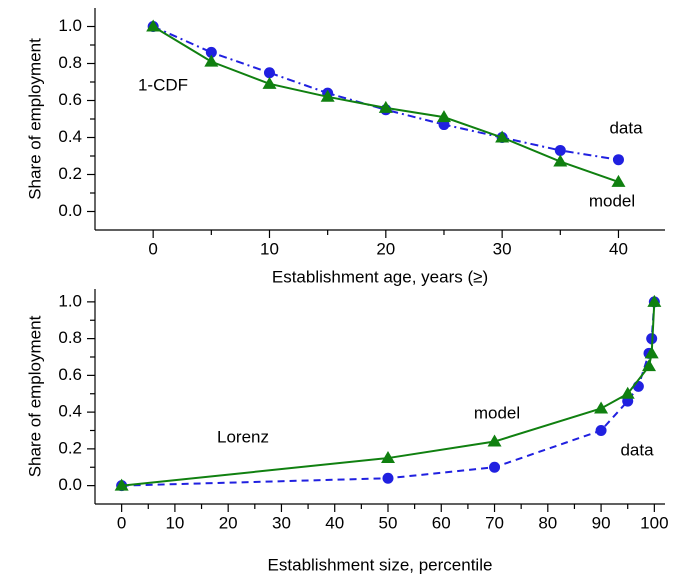 The height and width of the screenshot is (579, 681). Describe the element at coordinates (547, 522) in the screenshot. I see `x-tick-label: 80` at that location.